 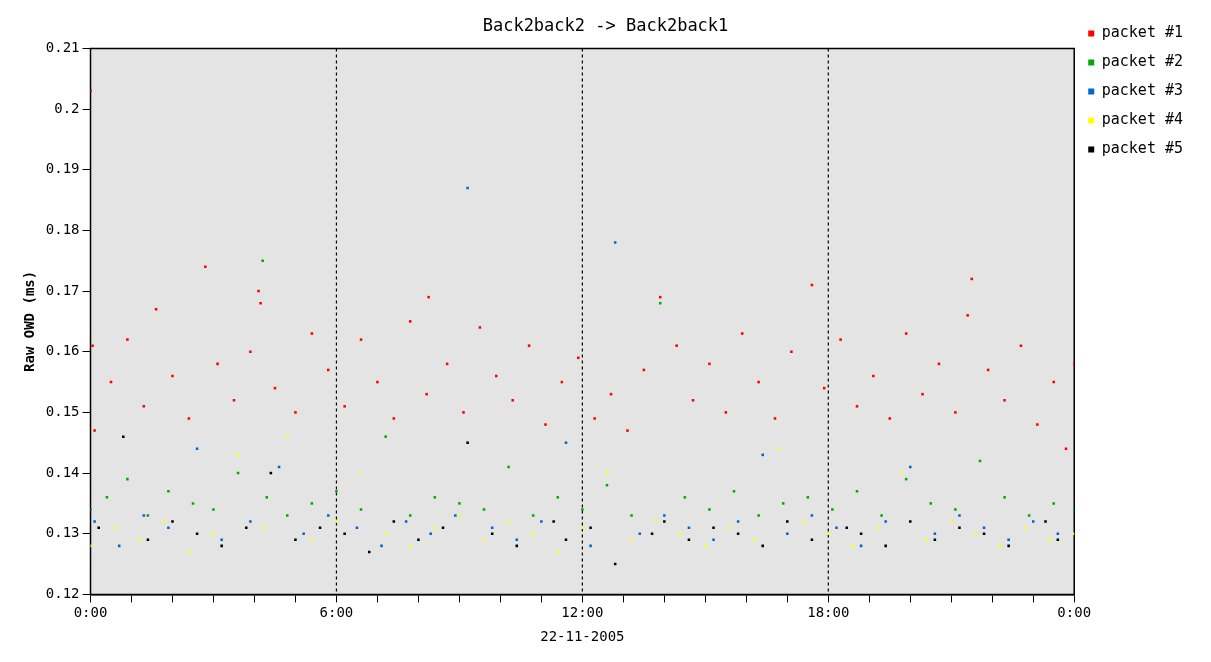 I want to click on legend-label: packet #2, so click(x=1142, y=61).